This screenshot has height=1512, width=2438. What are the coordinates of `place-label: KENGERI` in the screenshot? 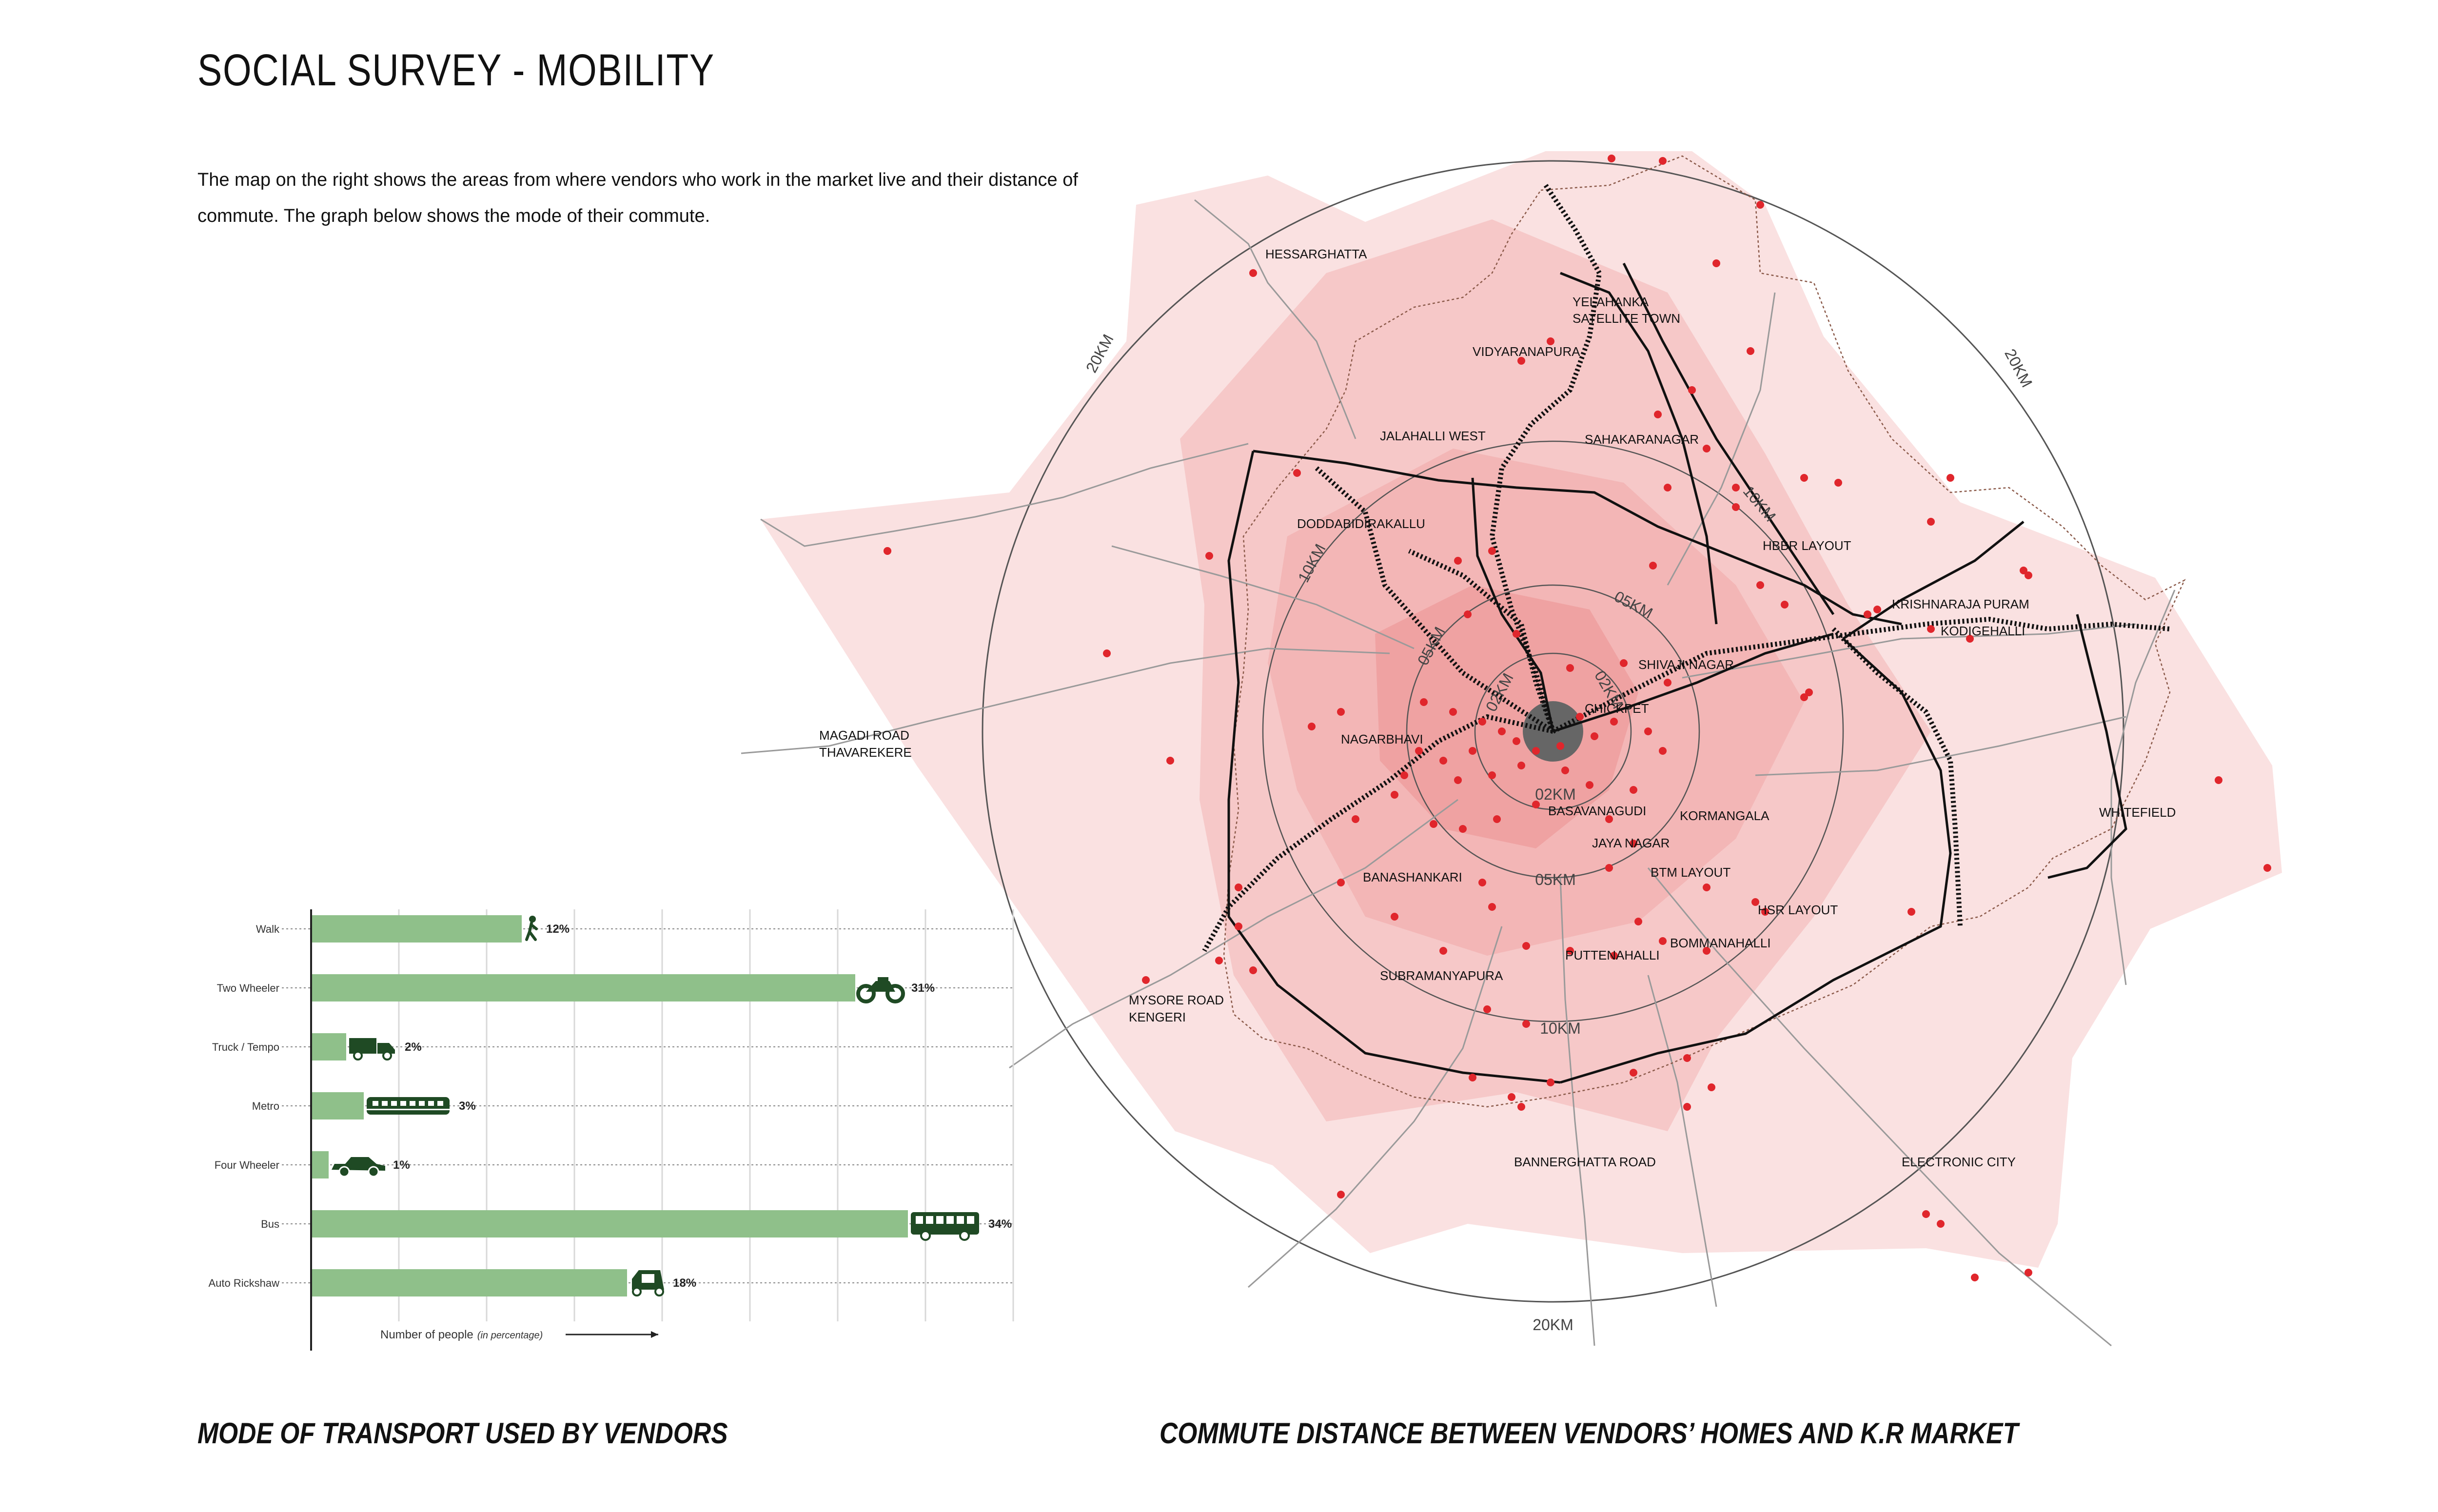 It's located at (1157, 1017).